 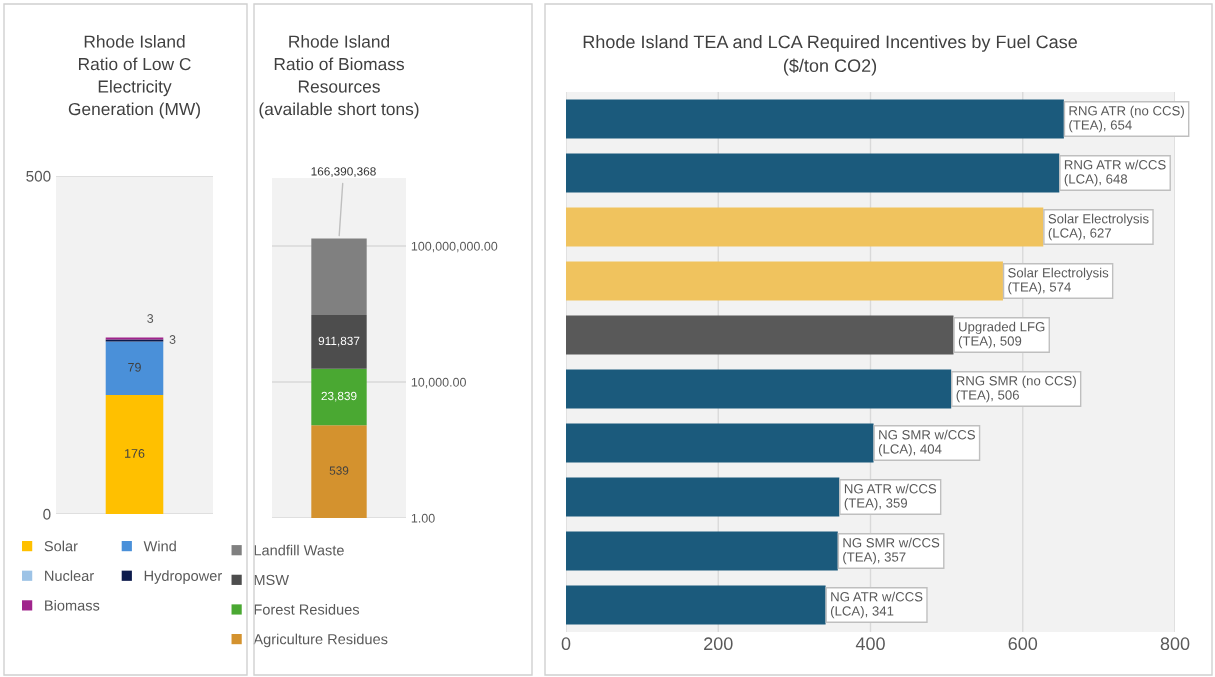 What do you see at coordinates (1175, 644) in the screenshot?
I see `x-tick-label: 800` at bounding box center [1175, 644].